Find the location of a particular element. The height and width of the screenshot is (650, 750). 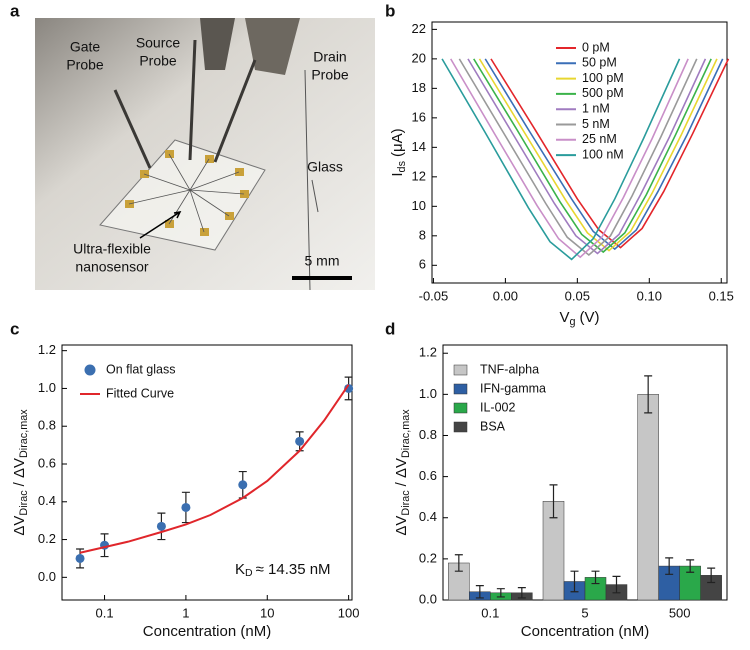

label-part: (μA) is located at coordinates (397, 142).